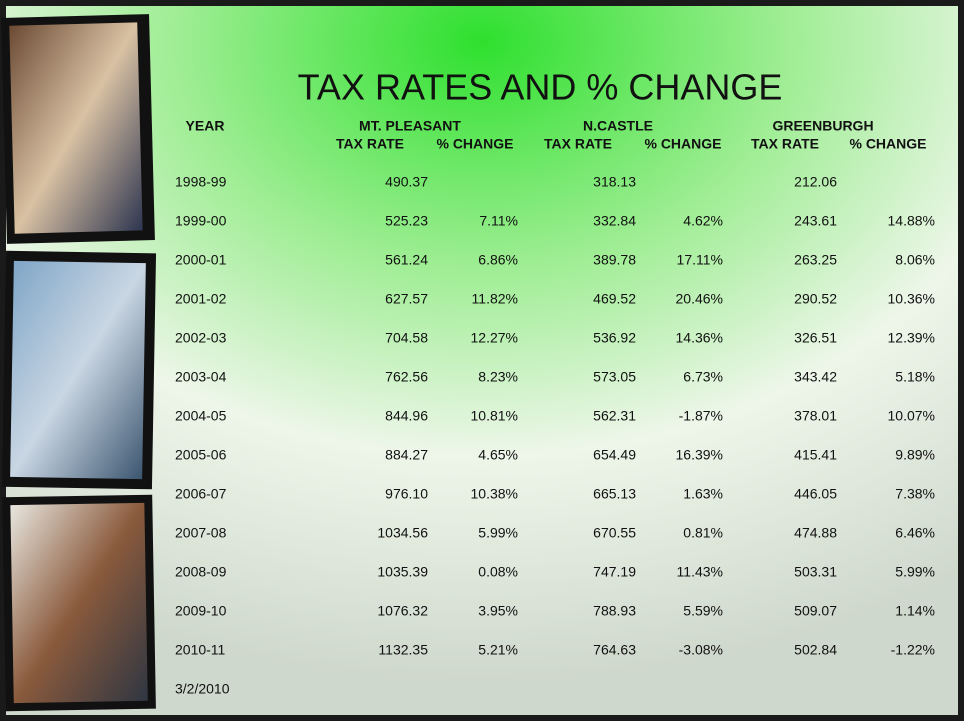 The image size is (964, 726). I want to click on date-footer: 3/2/2010, so click(202, 689).